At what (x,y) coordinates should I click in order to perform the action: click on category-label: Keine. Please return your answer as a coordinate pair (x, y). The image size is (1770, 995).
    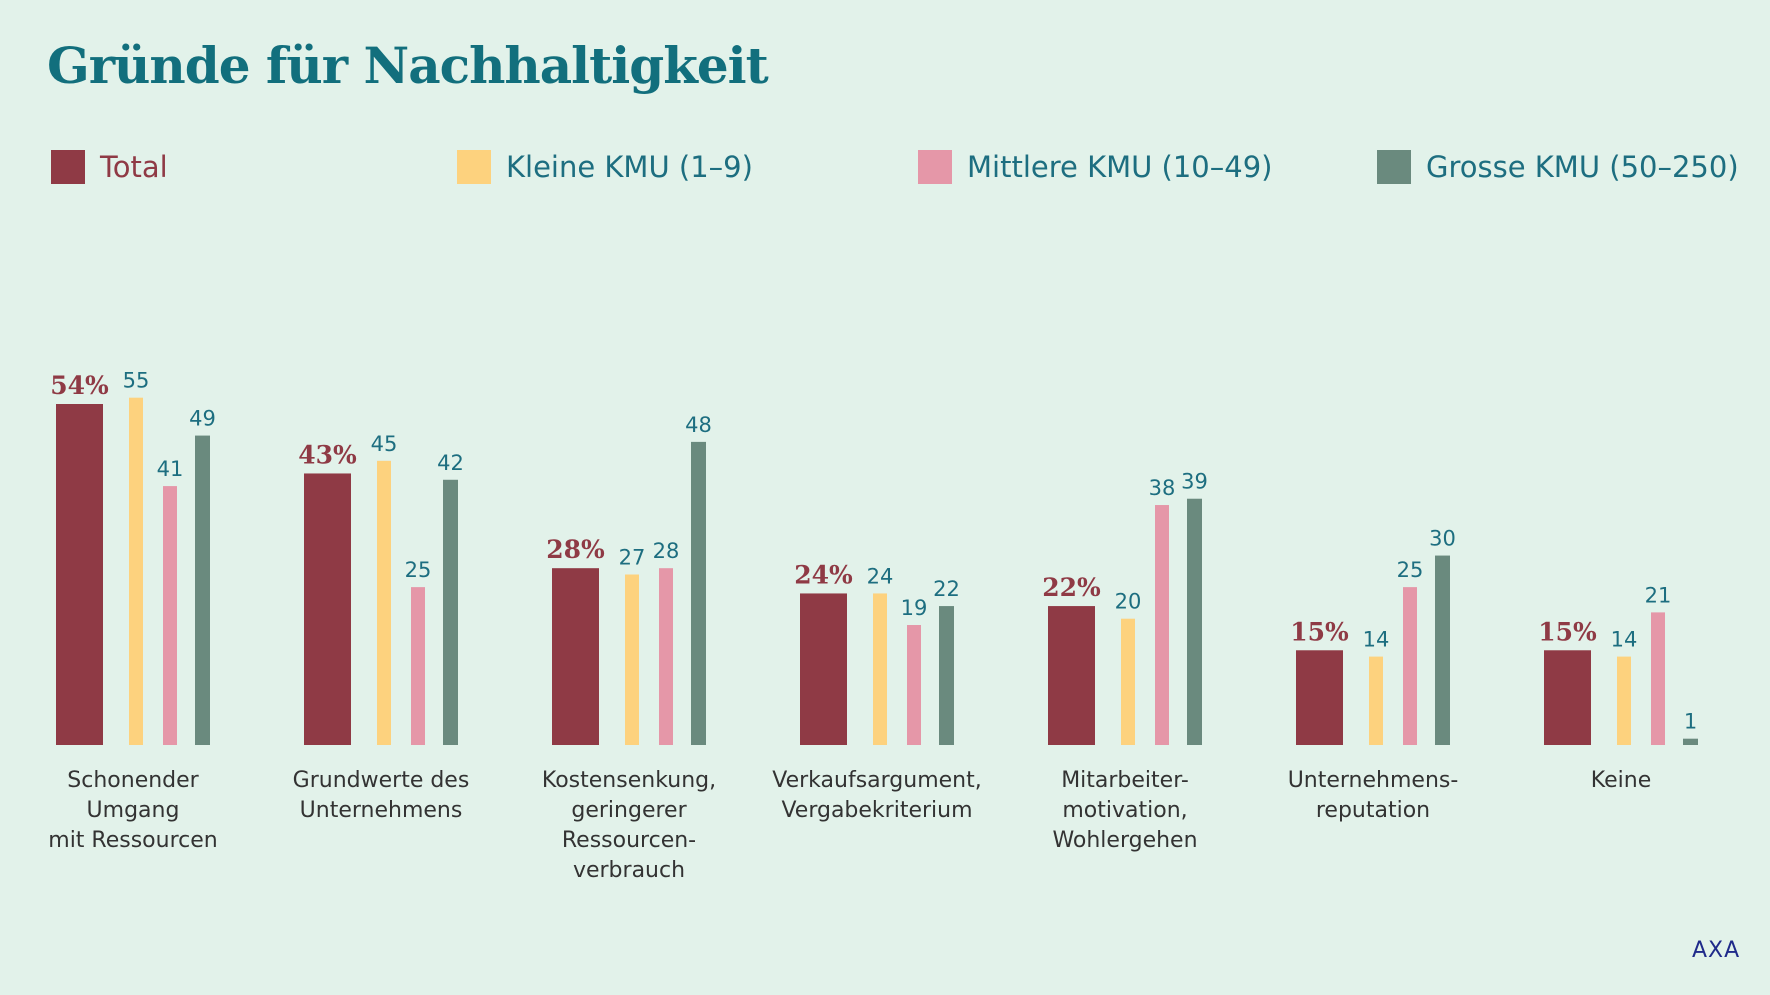
    Looking at the image, I should click on (1621, 780).